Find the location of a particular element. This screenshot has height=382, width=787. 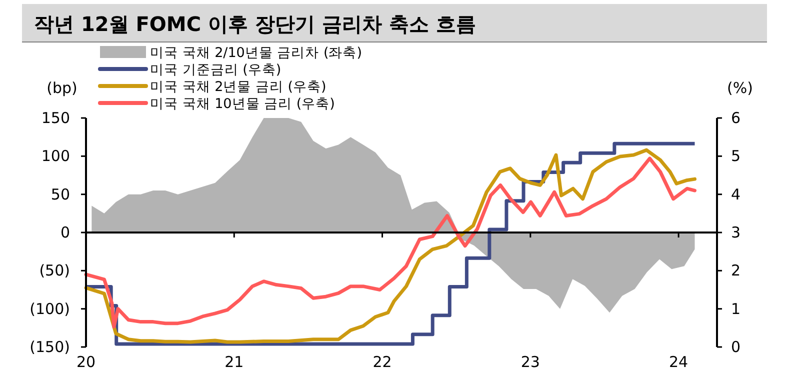

legend-label: 미국 국채 2/10년물 금리차 (좌축) is located at coordinates (256, 53).